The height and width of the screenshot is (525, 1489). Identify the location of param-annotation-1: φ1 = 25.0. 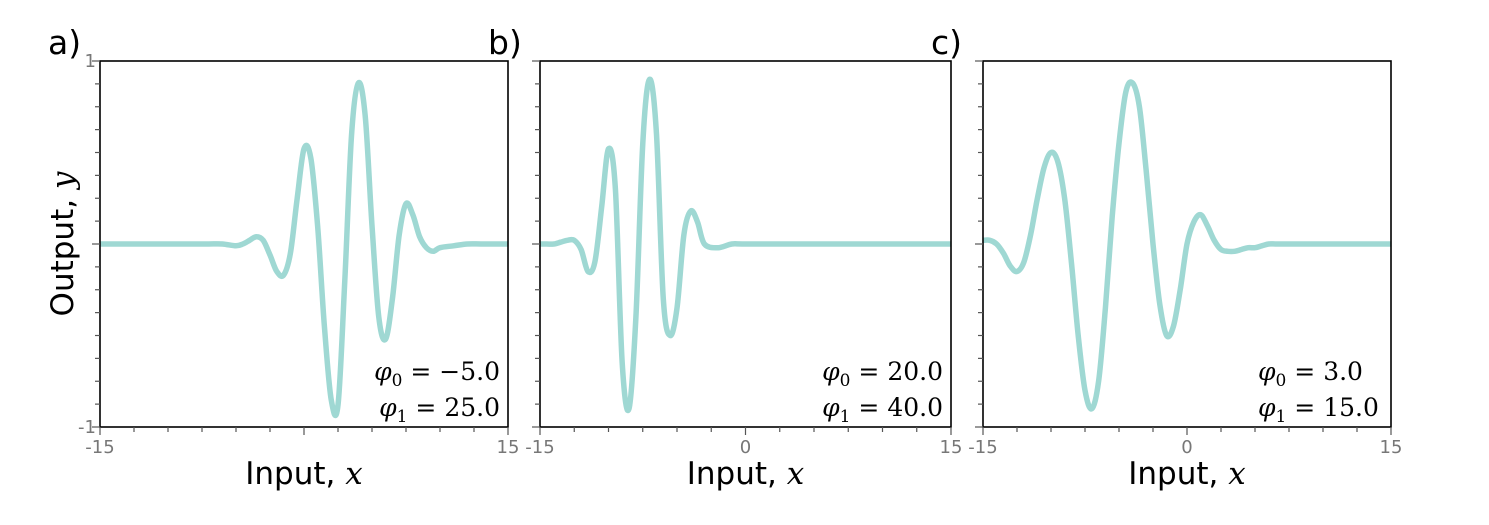
(439, 410).